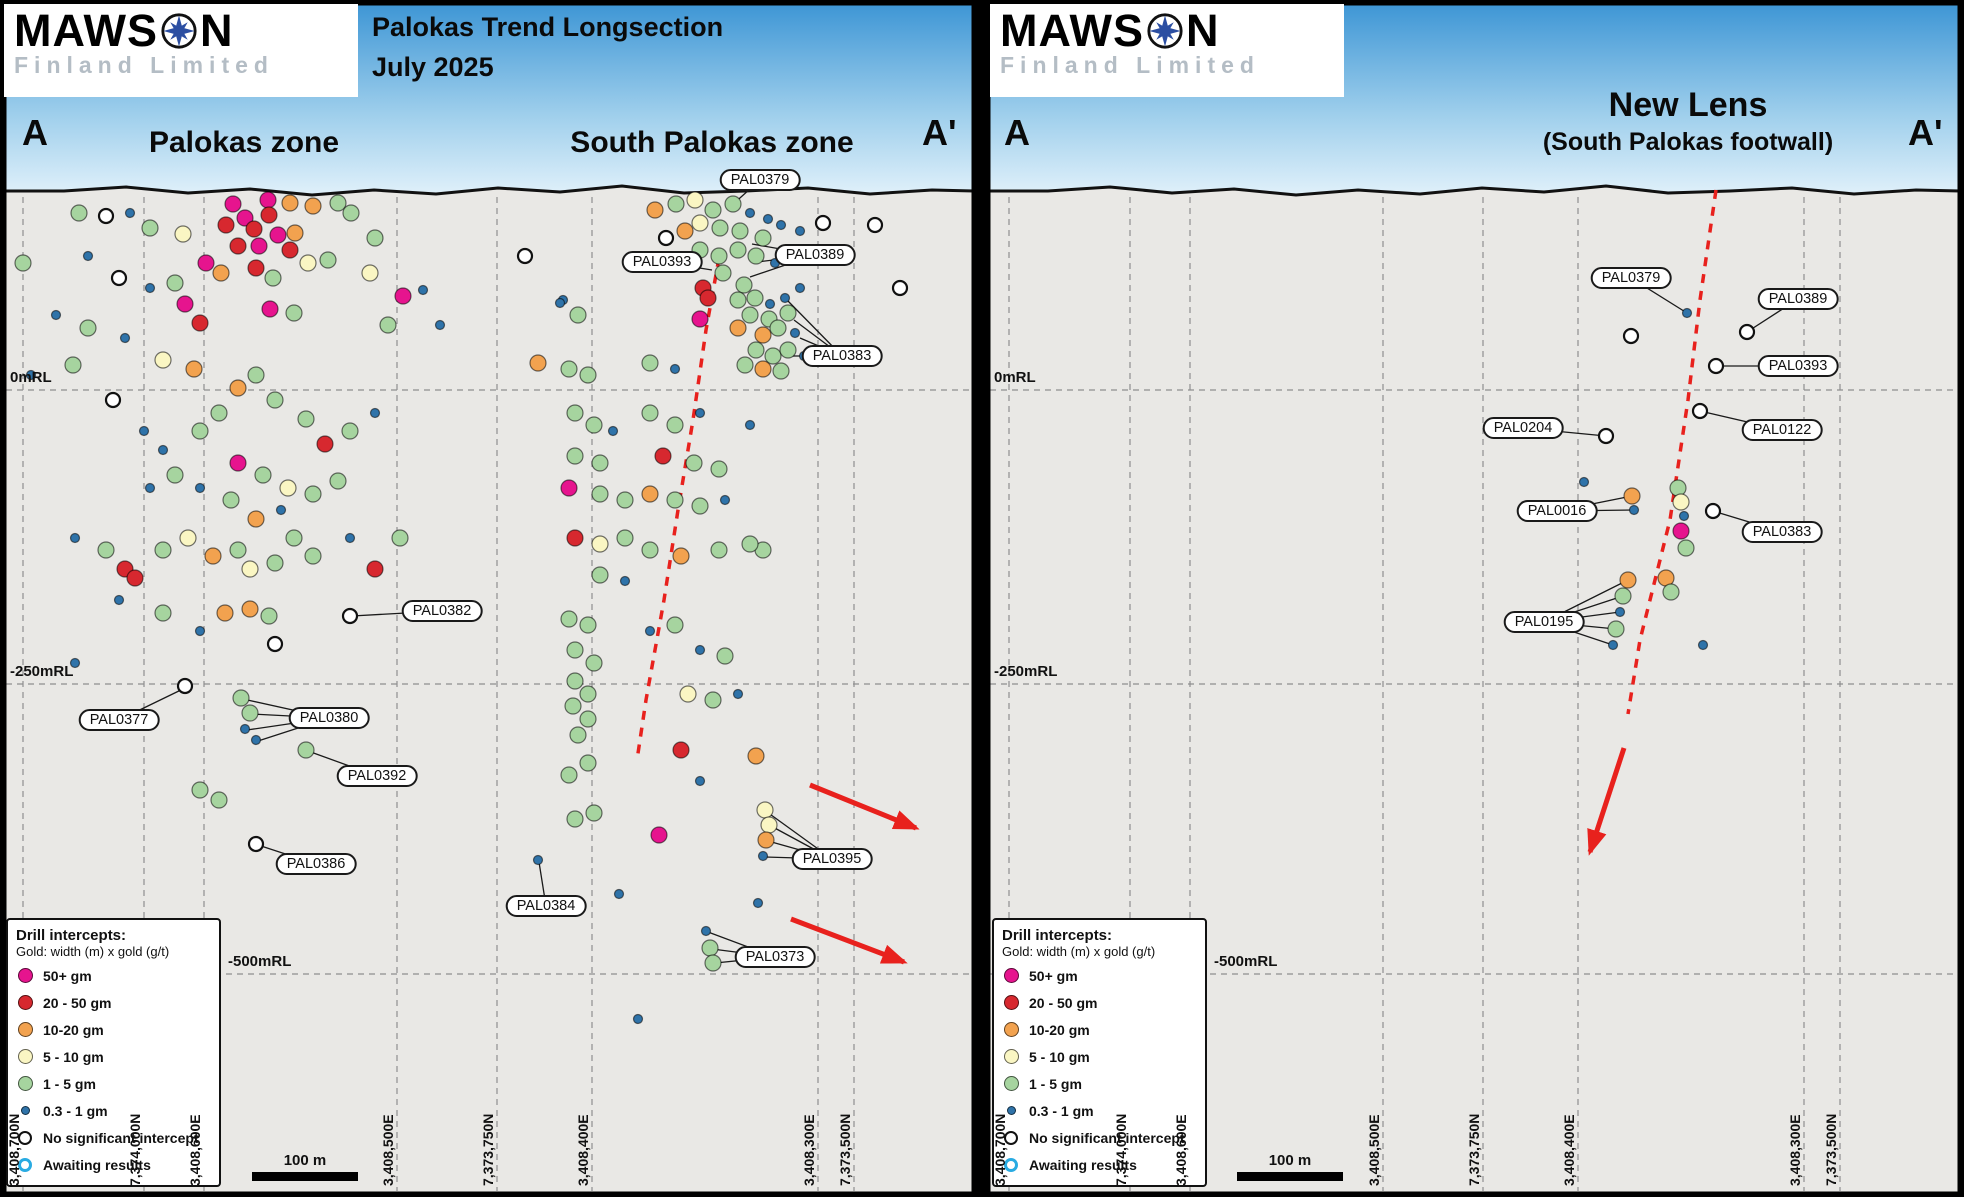 This screenshot has width=1964, height=1197. I want to click on sky, so click(489, 105).